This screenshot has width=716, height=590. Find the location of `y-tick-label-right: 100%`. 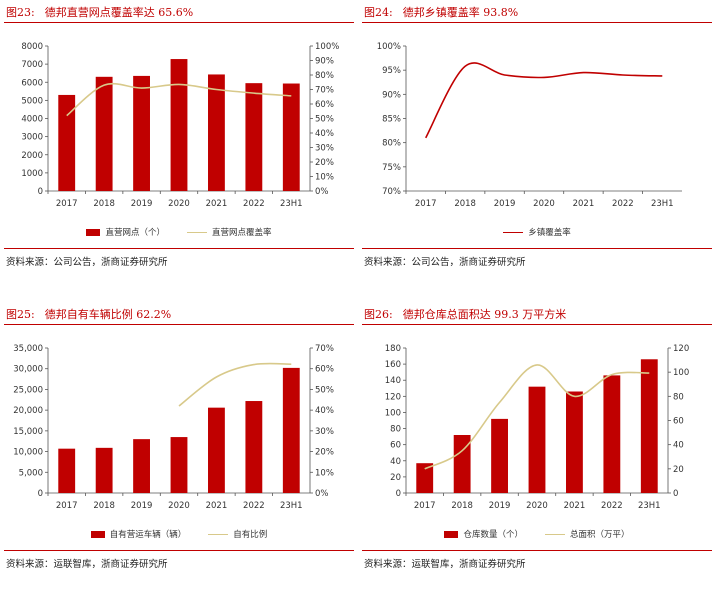

y-tick-label-right: 100% is located at coordinates (327, 47).